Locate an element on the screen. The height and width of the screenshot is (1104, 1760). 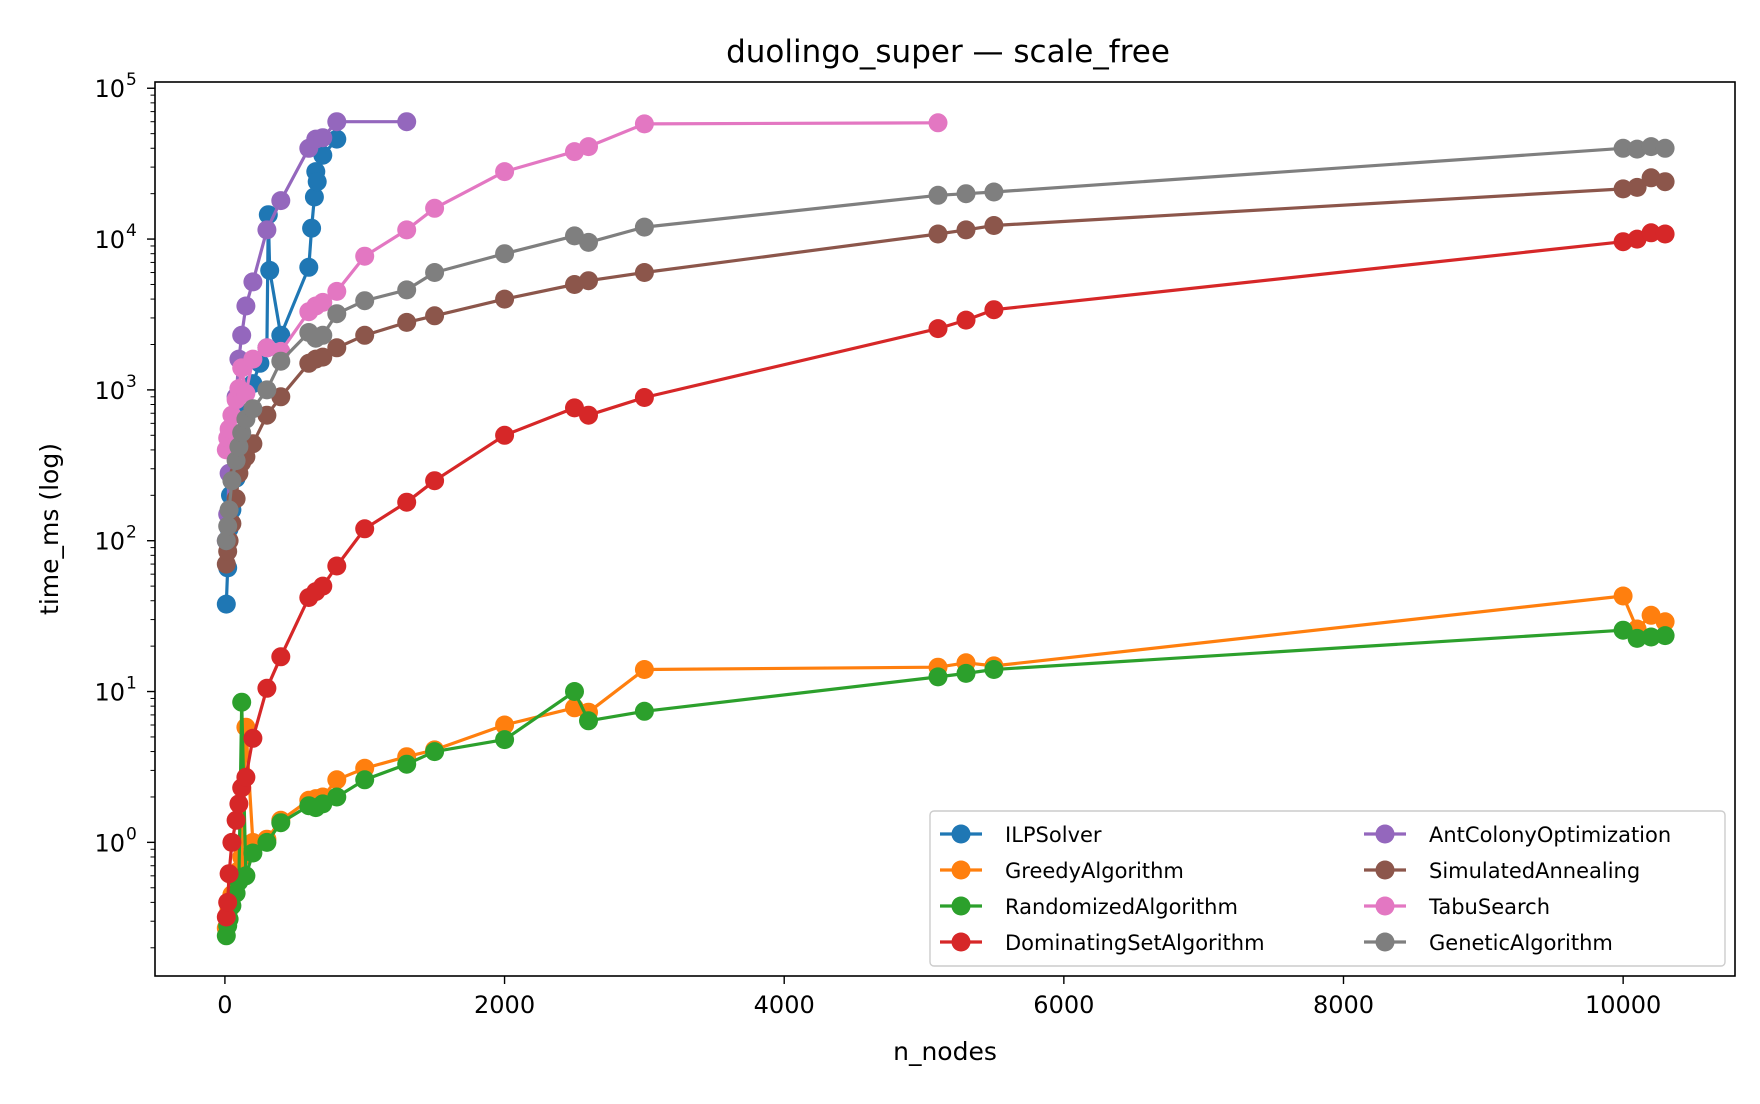
x-tick-label: 4000 is located at coordinates (784, 1005).